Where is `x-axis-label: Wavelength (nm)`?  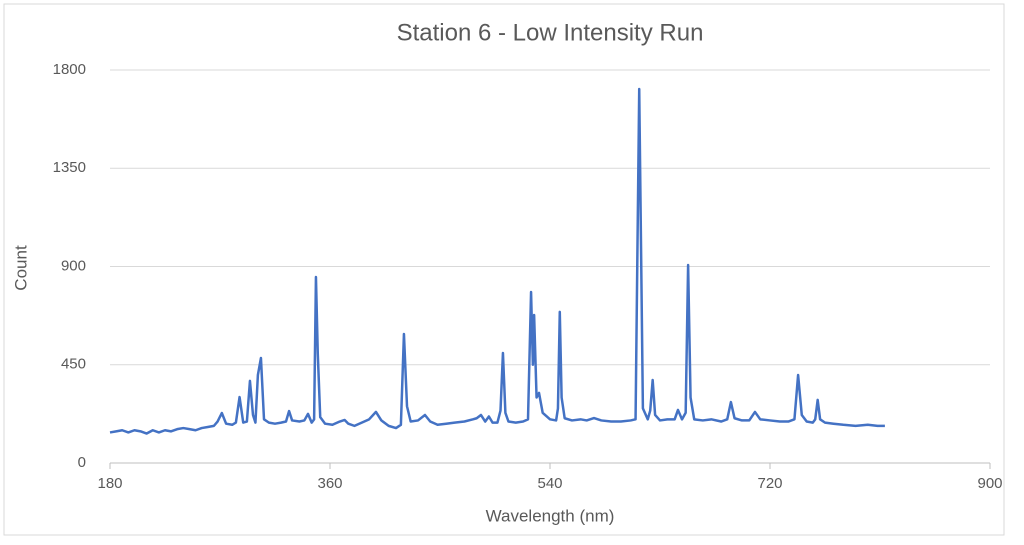
x-axis-label: Wavelength (nm) is located at coordinates (550, 515).